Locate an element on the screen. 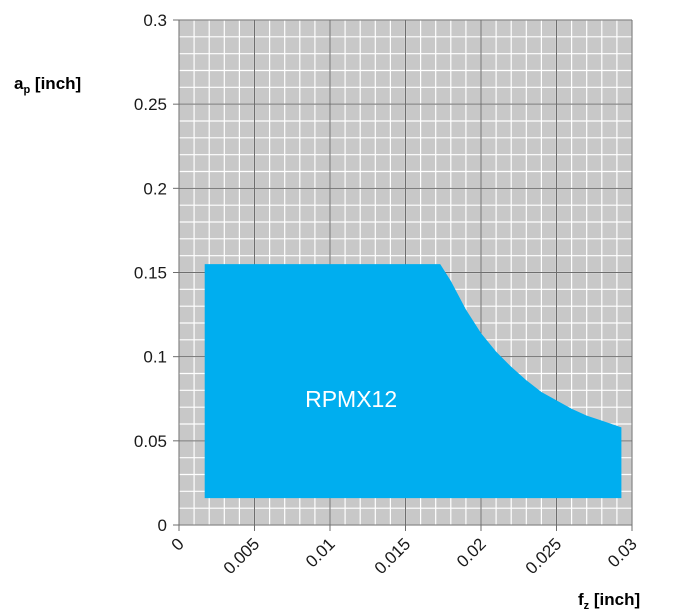 Image resolution: width=674 pixels, height=612 pixels. x-axis-title-subscript: z is located at coordinates (587, 606).